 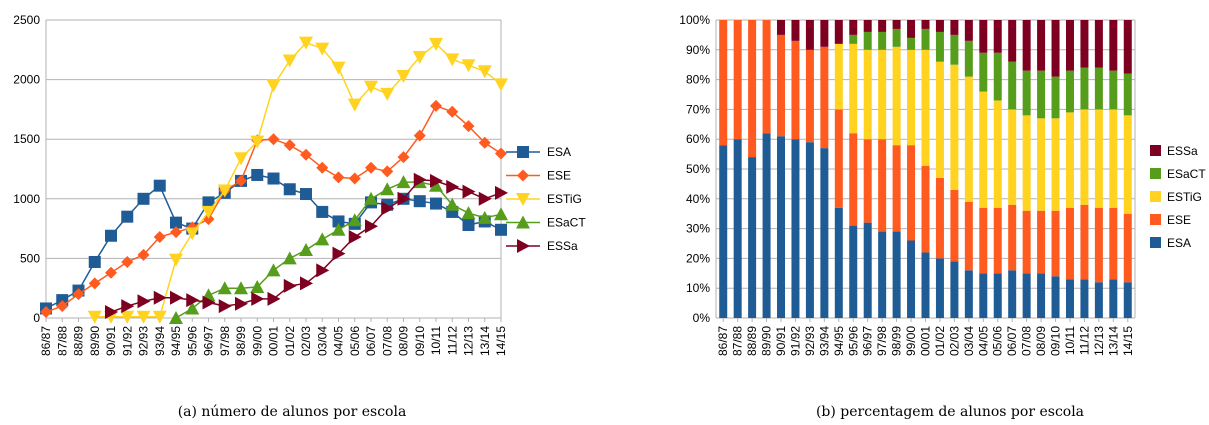 What do you see at coordinates (160, 341) in the screenshot?
I see `xtick-a-93-94: 93/94` at bounding box center [160, 341].